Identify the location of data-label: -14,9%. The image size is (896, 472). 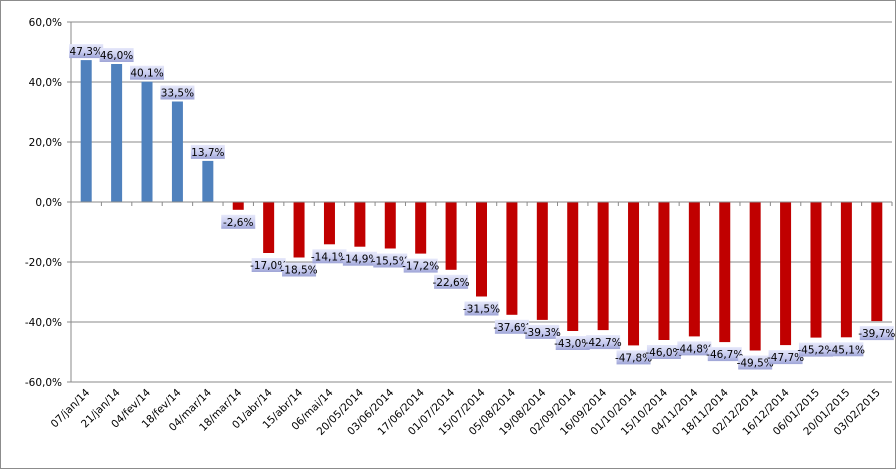
(359, 260).